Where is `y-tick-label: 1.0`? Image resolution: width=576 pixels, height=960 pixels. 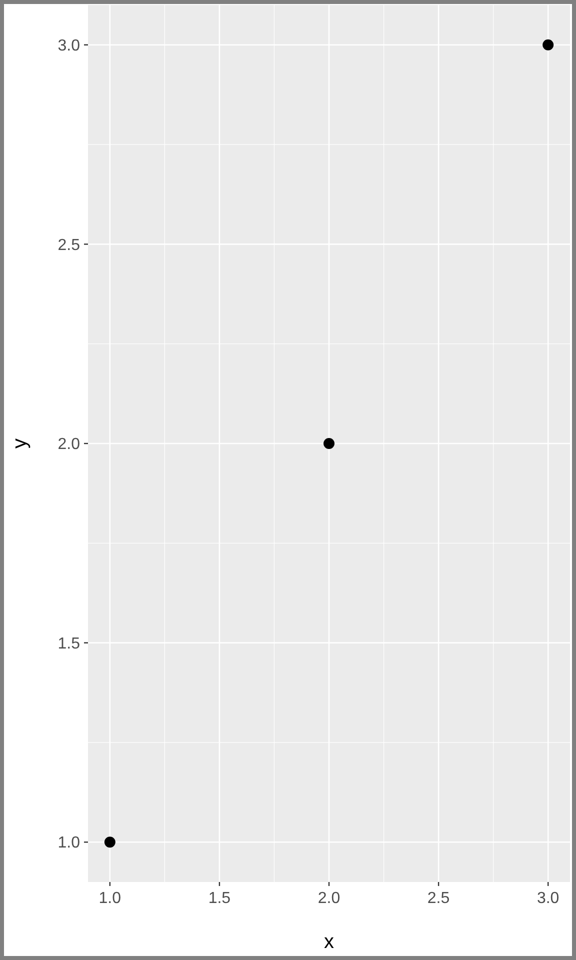
y-tick-label: 1.0 is located at coordinates (69, 843).